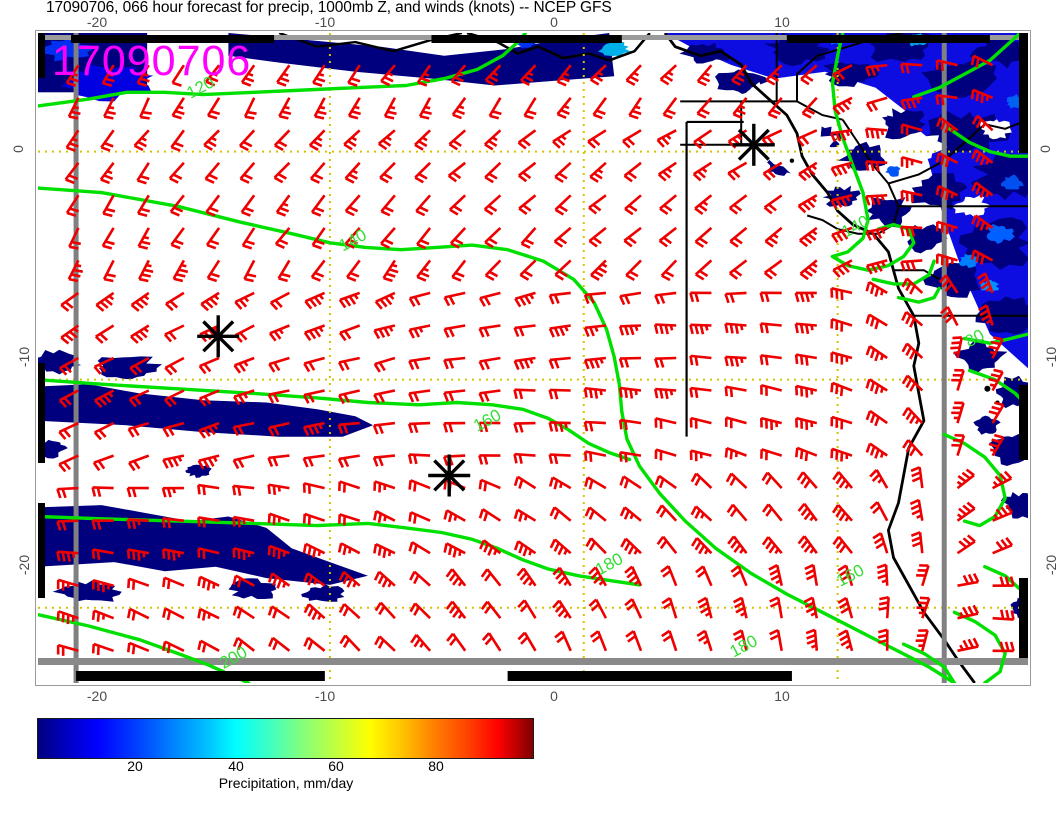 This screenshot has width=1056, height=816. I want to click on height-contour-east, so click(929, 662).